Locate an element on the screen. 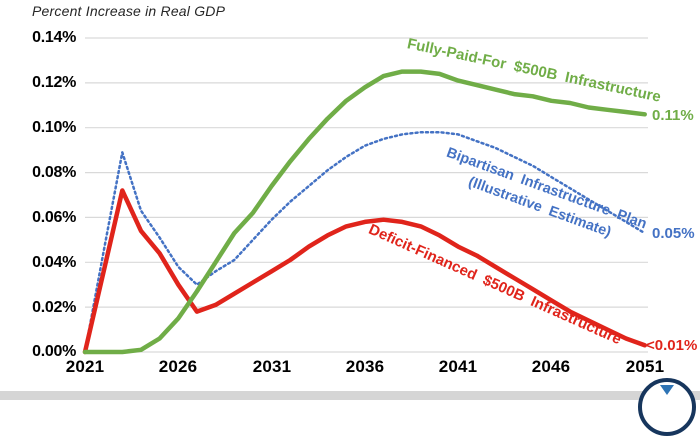  x-tick-label: 2026 is located at coordinates (178, 366).